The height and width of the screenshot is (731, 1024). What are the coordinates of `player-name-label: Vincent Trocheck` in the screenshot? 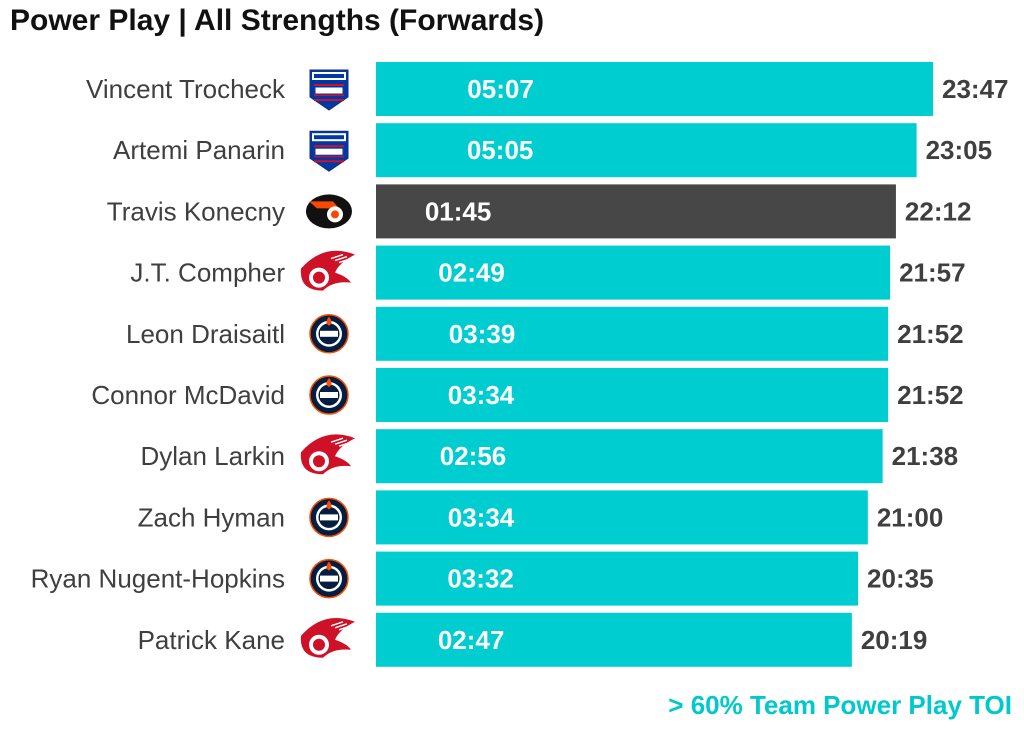 It's located at (186, 89).